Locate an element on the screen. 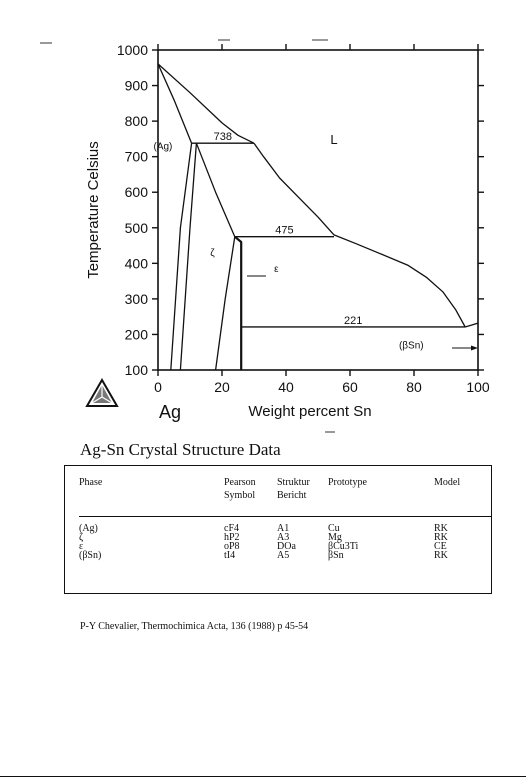  y-tick-label: 600 is located at coordinates (137, 192).